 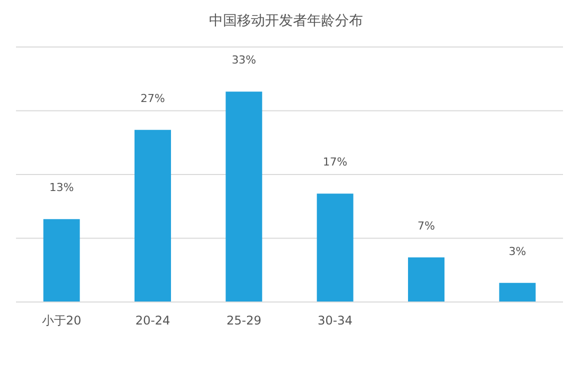 What do you see at coordinates (335, 162) in the screenshot?
I see `data-label: 17%` at bounding box center [335, 162].